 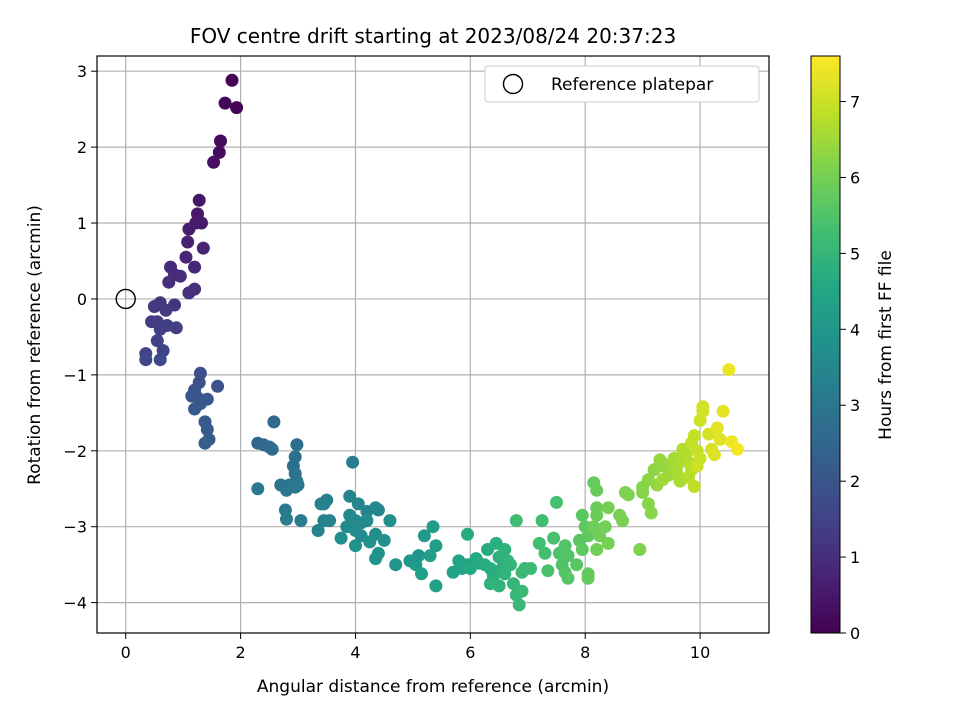 I want to click on y-tick-label: 3, so click(x=82, y=71).